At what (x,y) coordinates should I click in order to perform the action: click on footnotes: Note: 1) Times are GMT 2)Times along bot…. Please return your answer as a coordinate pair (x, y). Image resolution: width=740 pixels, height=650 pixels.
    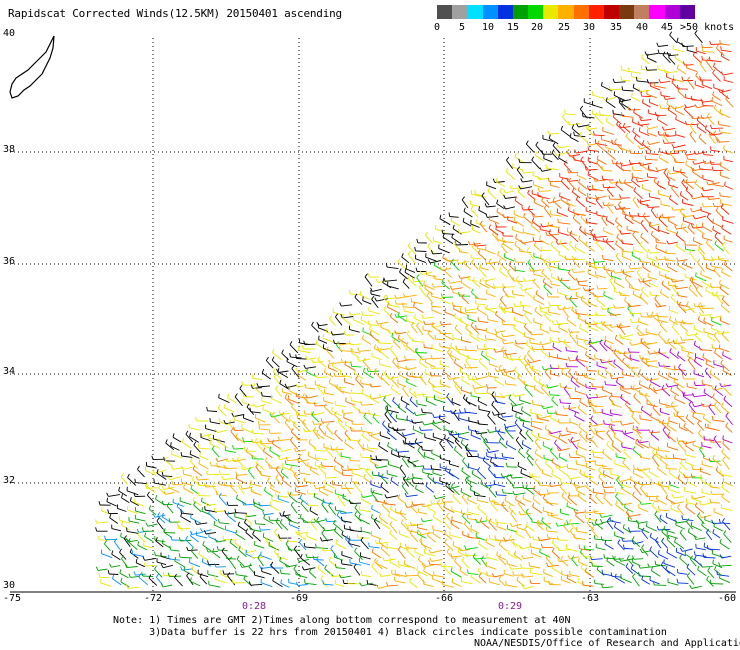
    Looking at the image, I should click on (390, 627).